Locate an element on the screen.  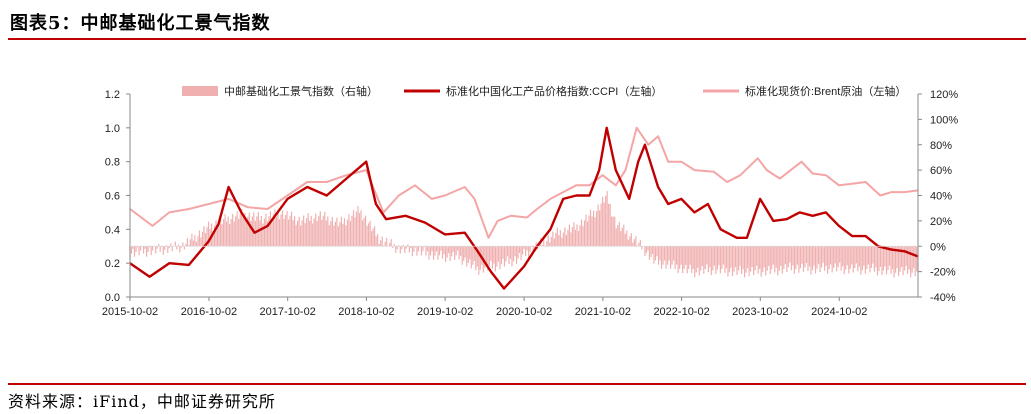
title-rule is located at coordinates (517, 39).